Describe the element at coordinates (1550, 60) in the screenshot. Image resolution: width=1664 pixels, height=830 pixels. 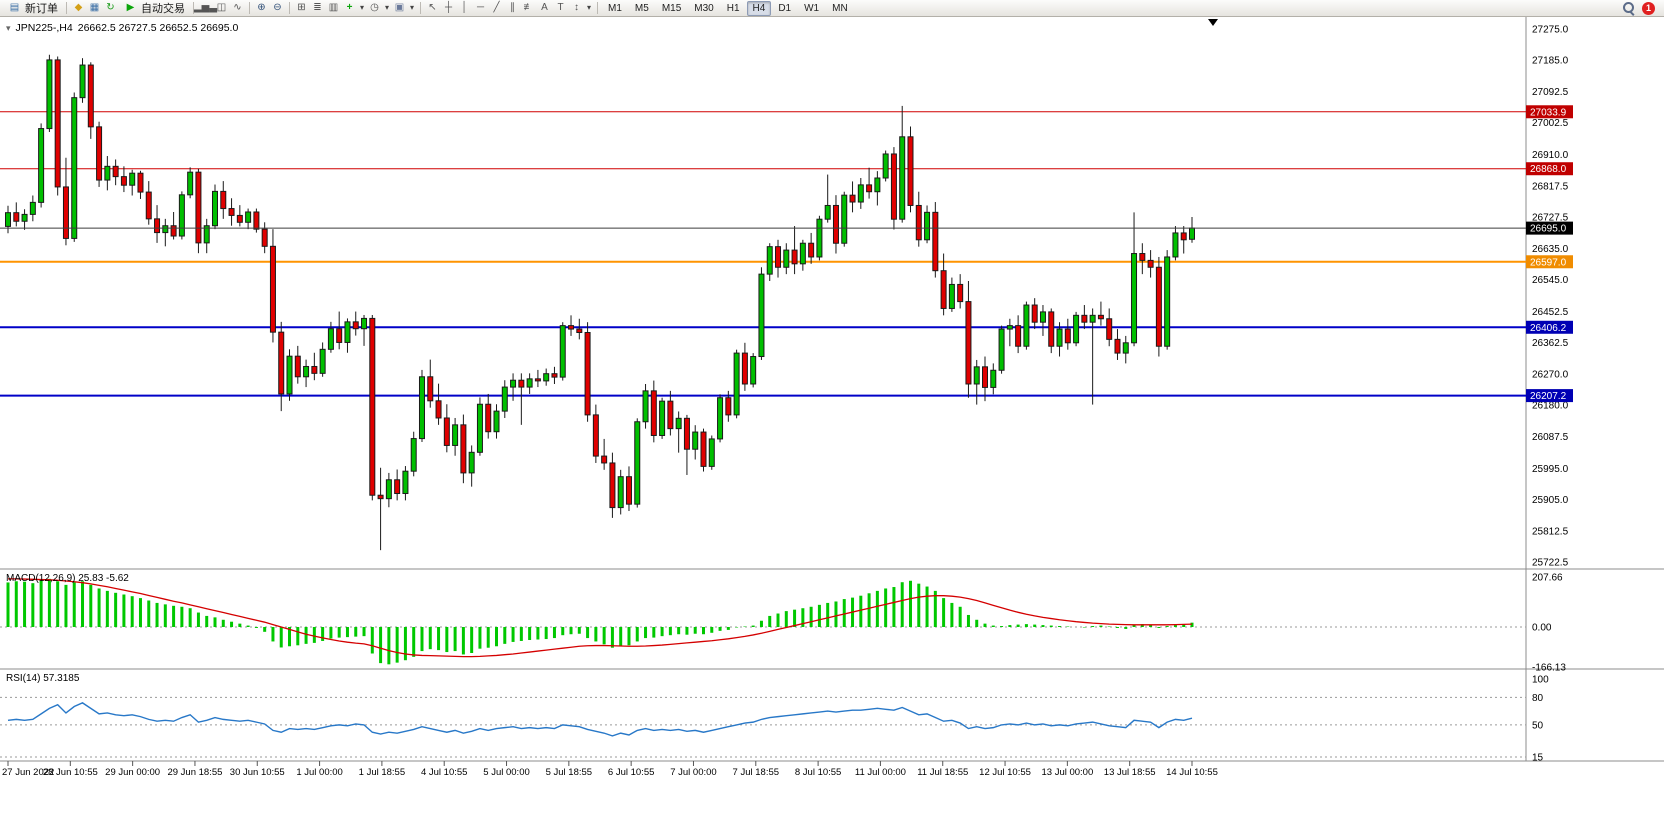
I see `svg-text: 27185.0` at that location.